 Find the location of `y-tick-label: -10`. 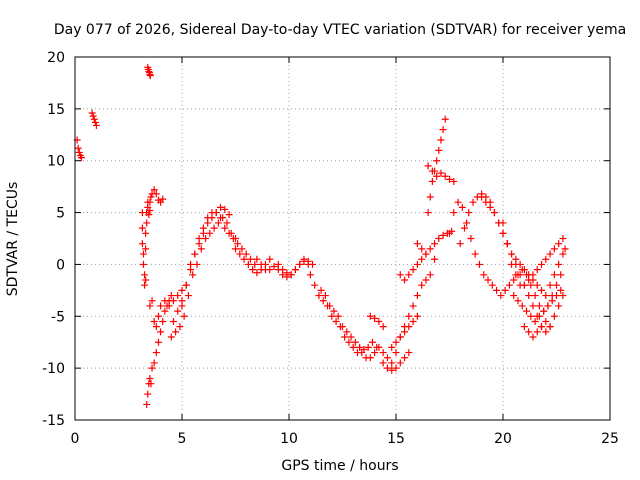

y-tick-label: -10 is located at coordinates (53, 369).